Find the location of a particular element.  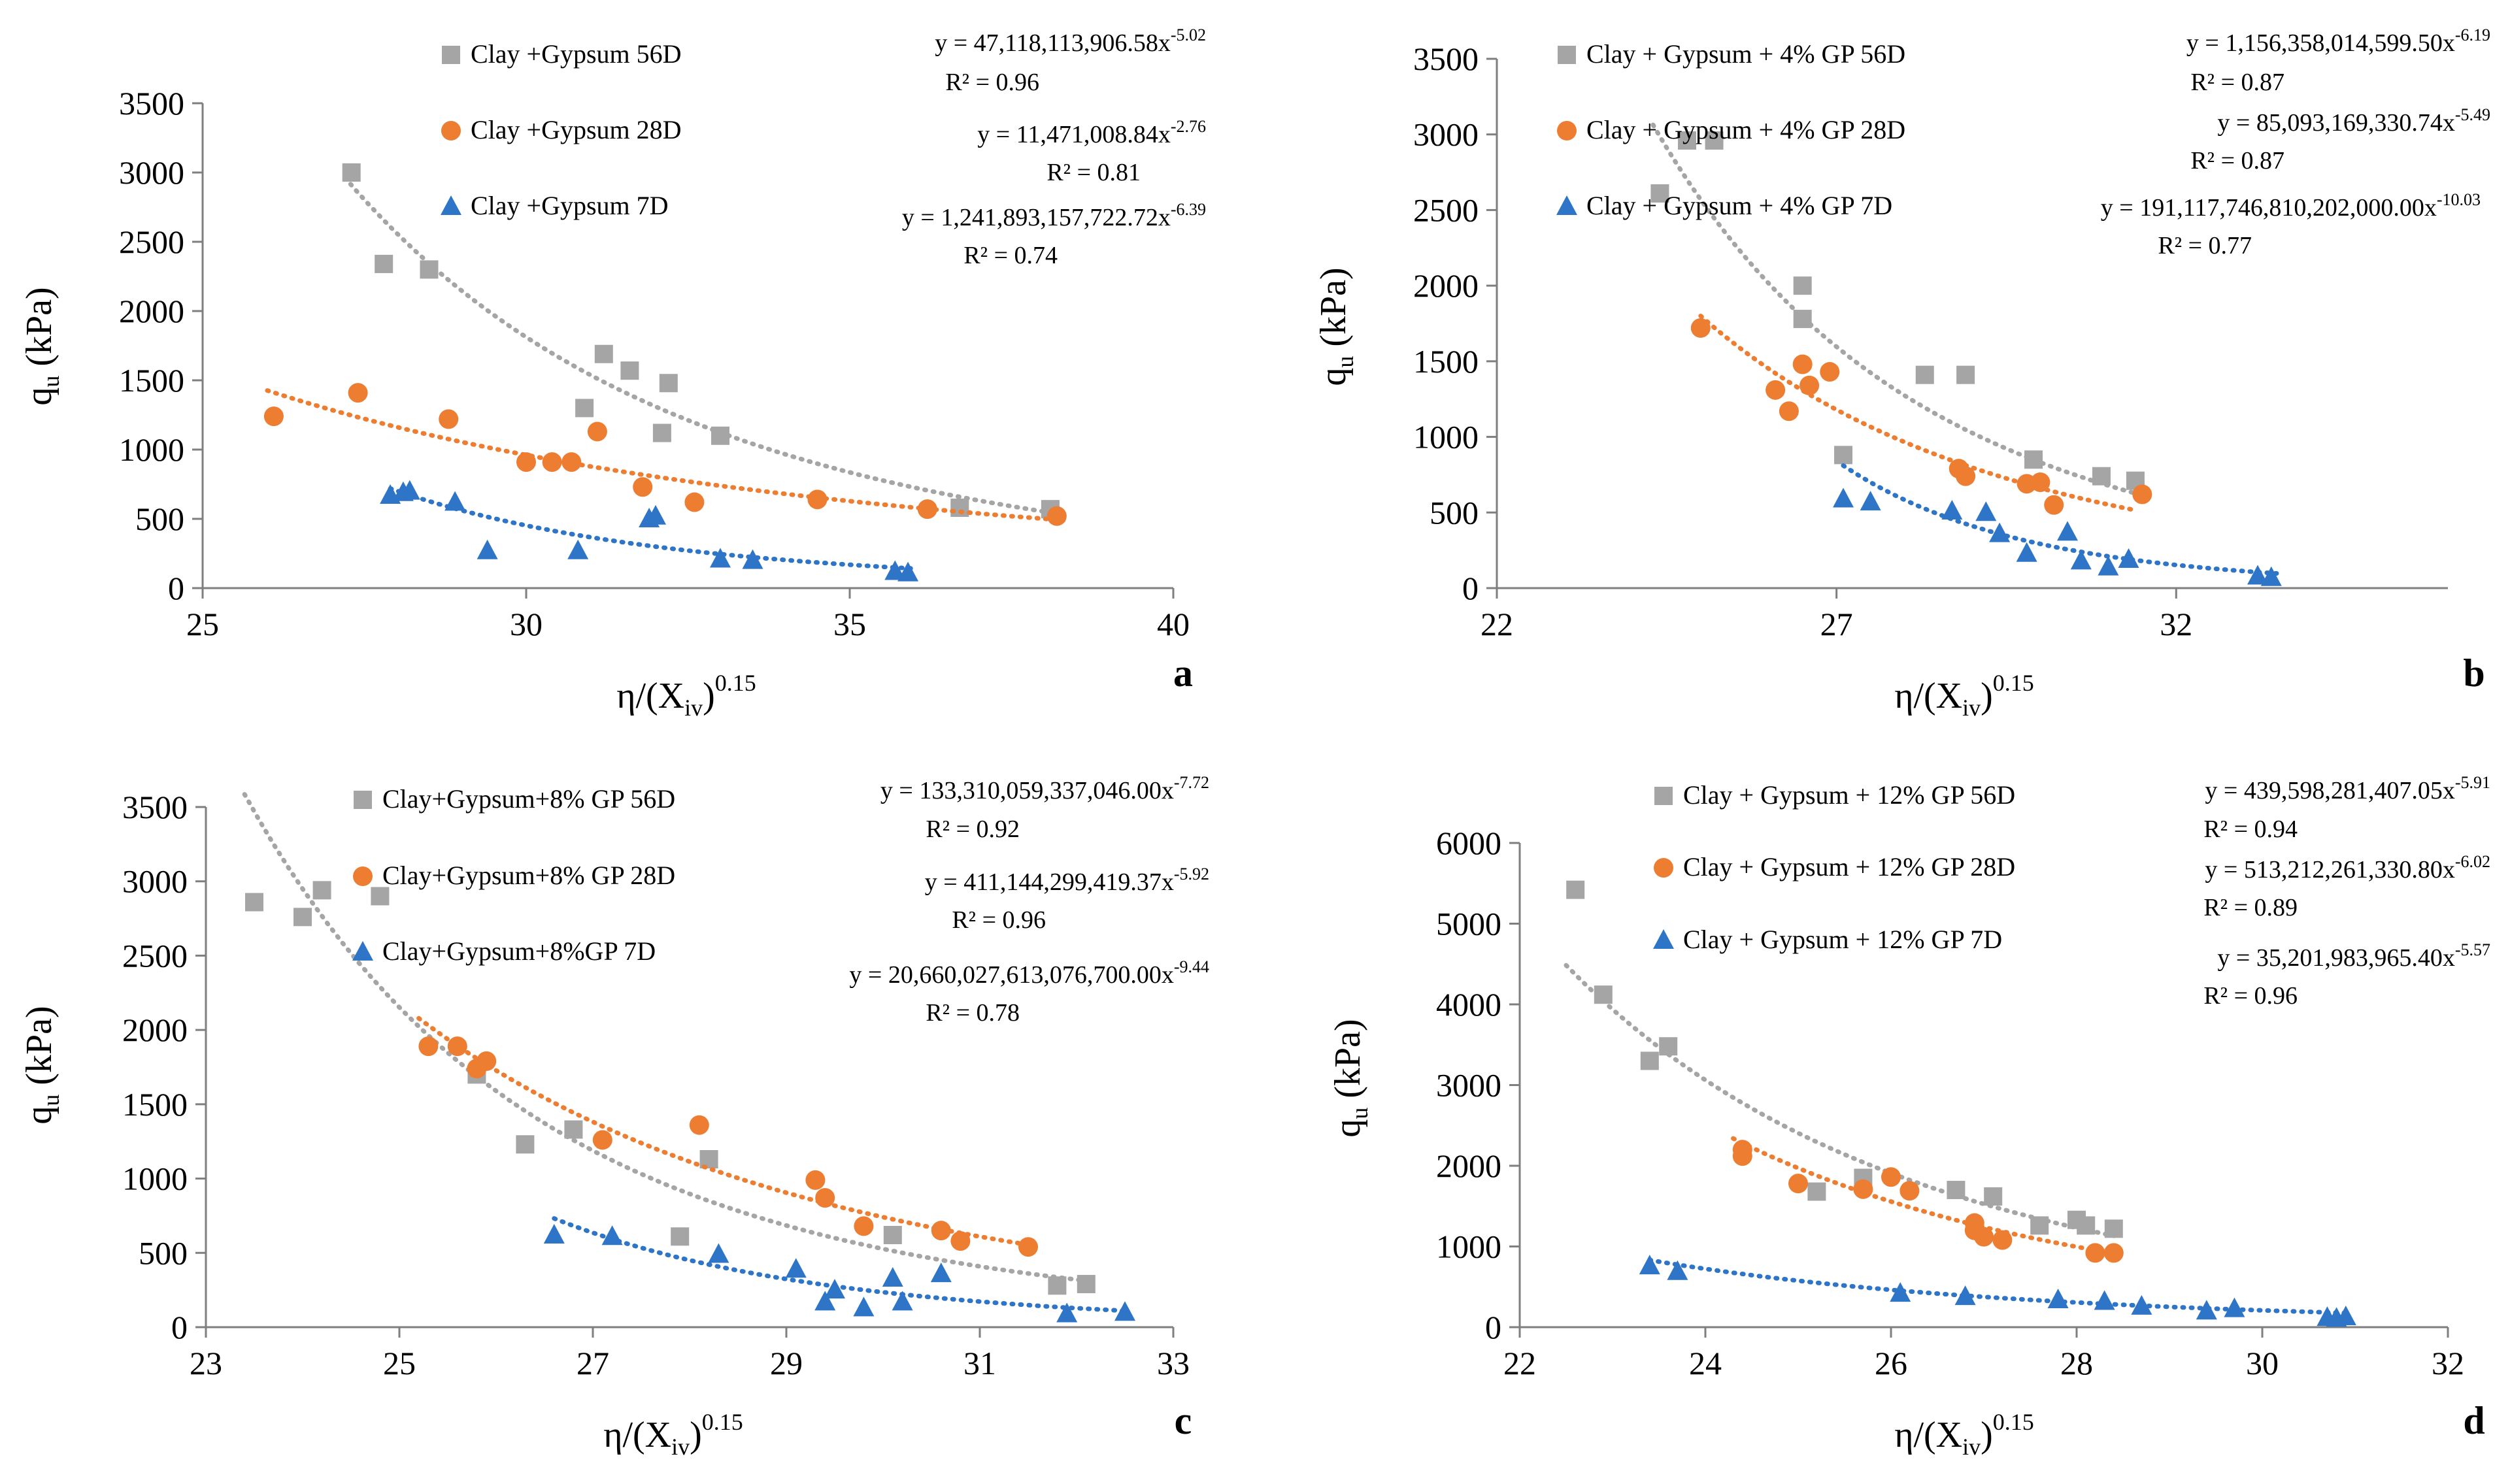

equation-exponent: -6.39 is located at coordinates (1188, 209).